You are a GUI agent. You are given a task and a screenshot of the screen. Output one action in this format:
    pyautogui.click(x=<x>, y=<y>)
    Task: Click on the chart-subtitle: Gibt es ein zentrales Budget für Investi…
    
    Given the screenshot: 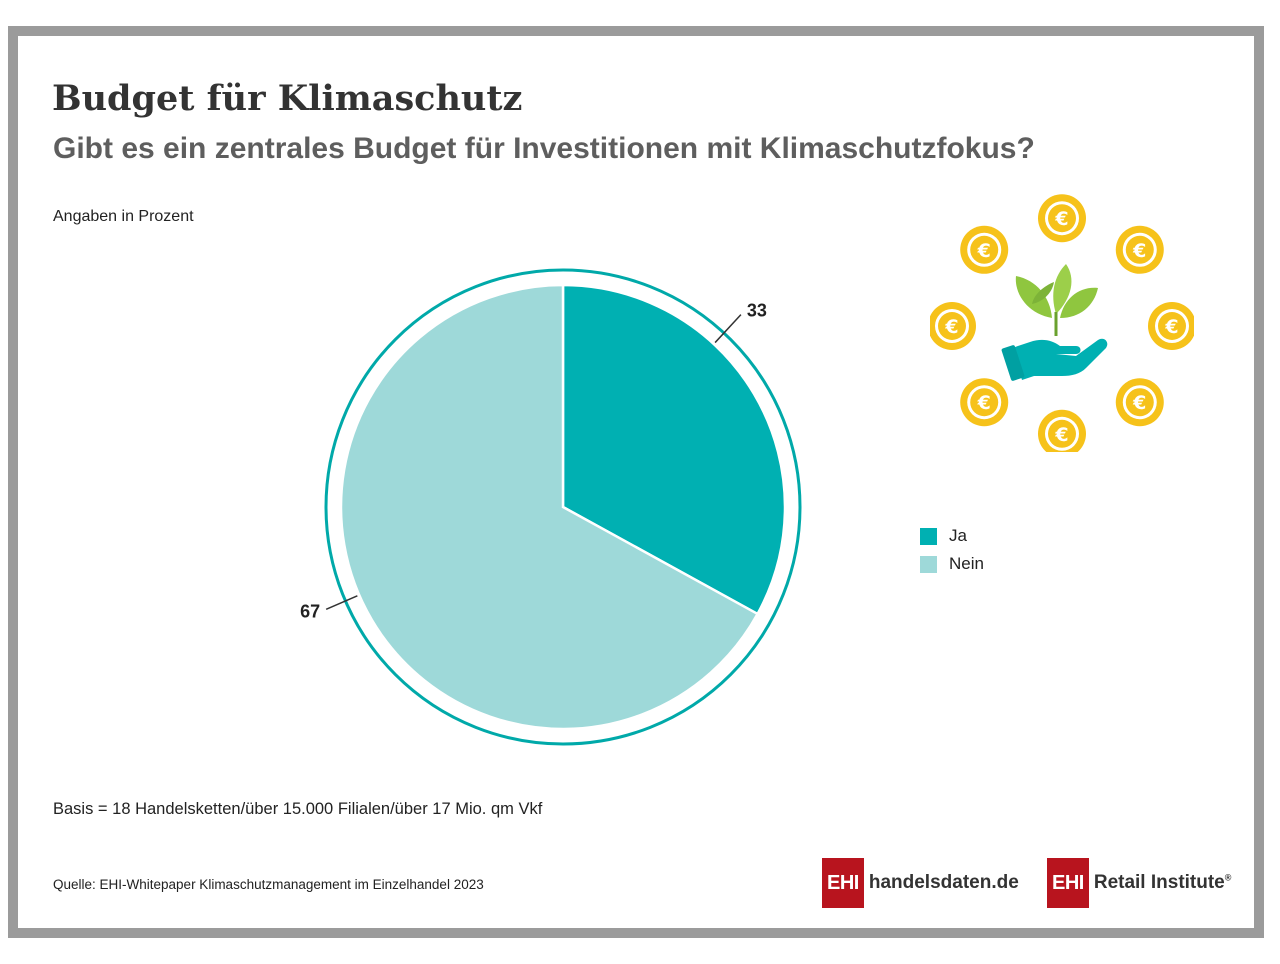 What is the action you would take?
    pyautogui.click(x=544, y=148)
    